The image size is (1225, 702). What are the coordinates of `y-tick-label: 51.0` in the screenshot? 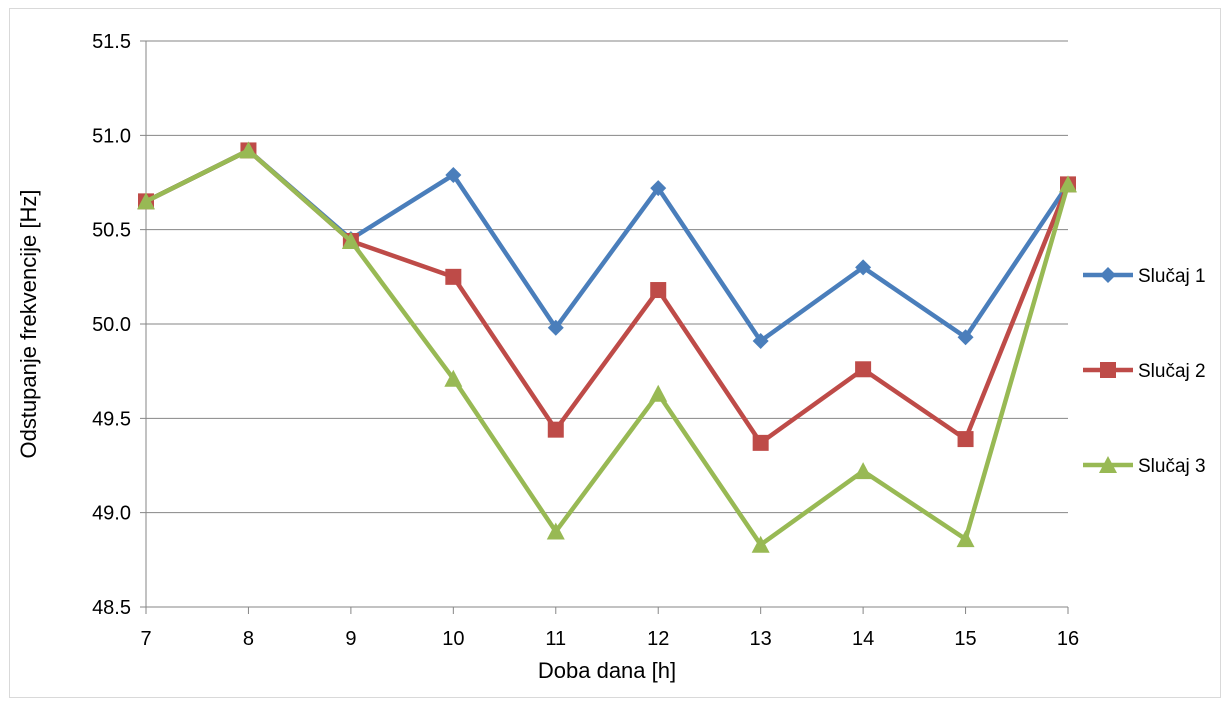 It's located at (111, 136).